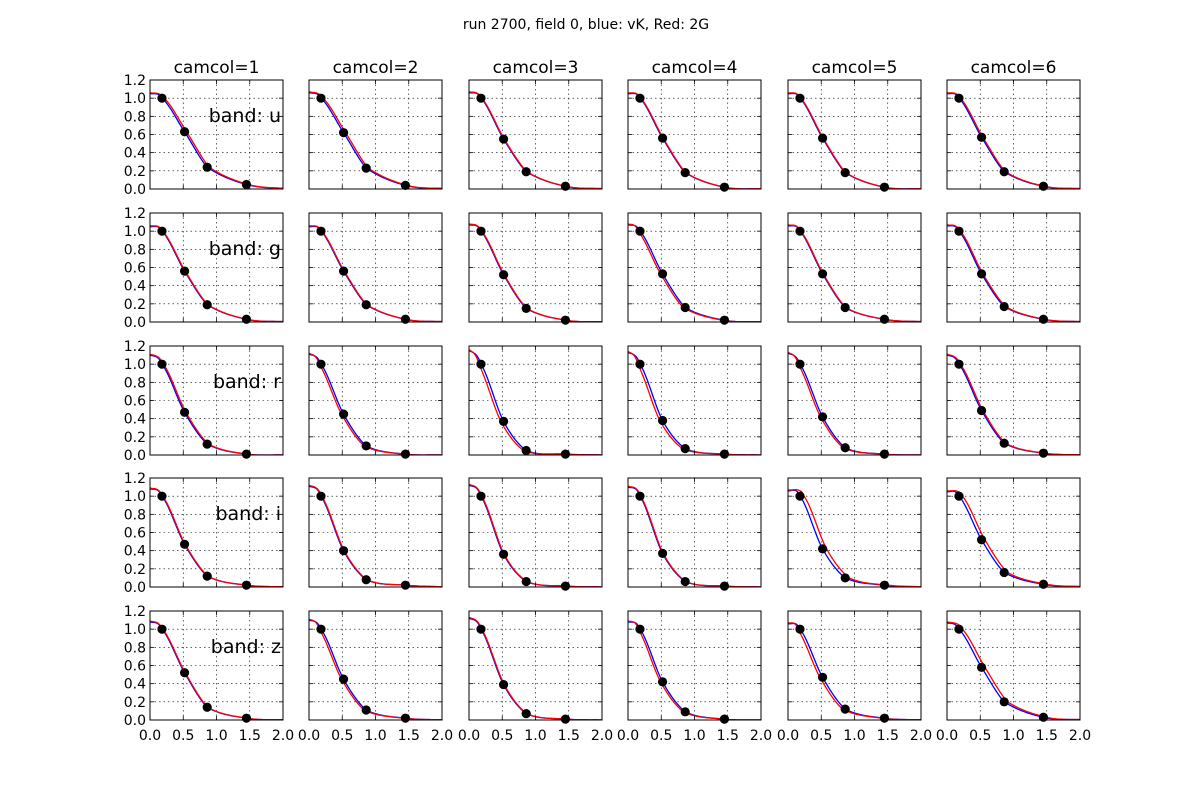 This screenshot has width=1200, height=804. I want to click on panel-r5-c3: 0.0 0.5 1.0 1.5 2.0, so click(535, 677).